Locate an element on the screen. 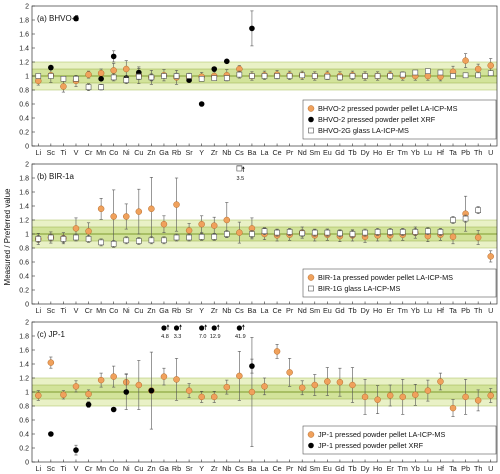 The height and width of the screenshot is (474, 500). x-tick-label: Ba is located at coordinates (252, 468).